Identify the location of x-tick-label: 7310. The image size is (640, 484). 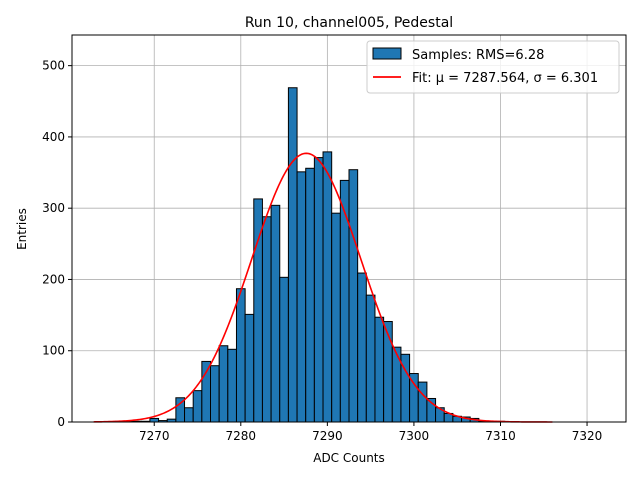
(500, 436).